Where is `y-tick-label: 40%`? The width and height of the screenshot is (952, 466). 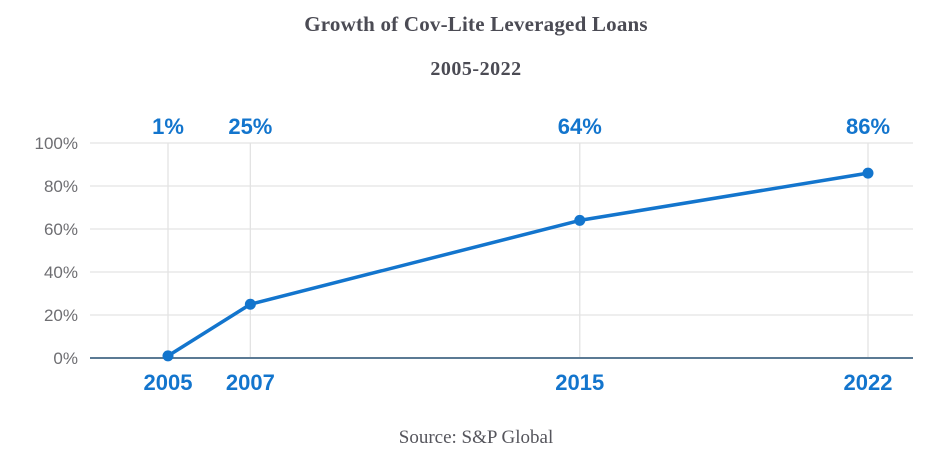
y-tick-label: 40% is located at coordinates (61, 272).